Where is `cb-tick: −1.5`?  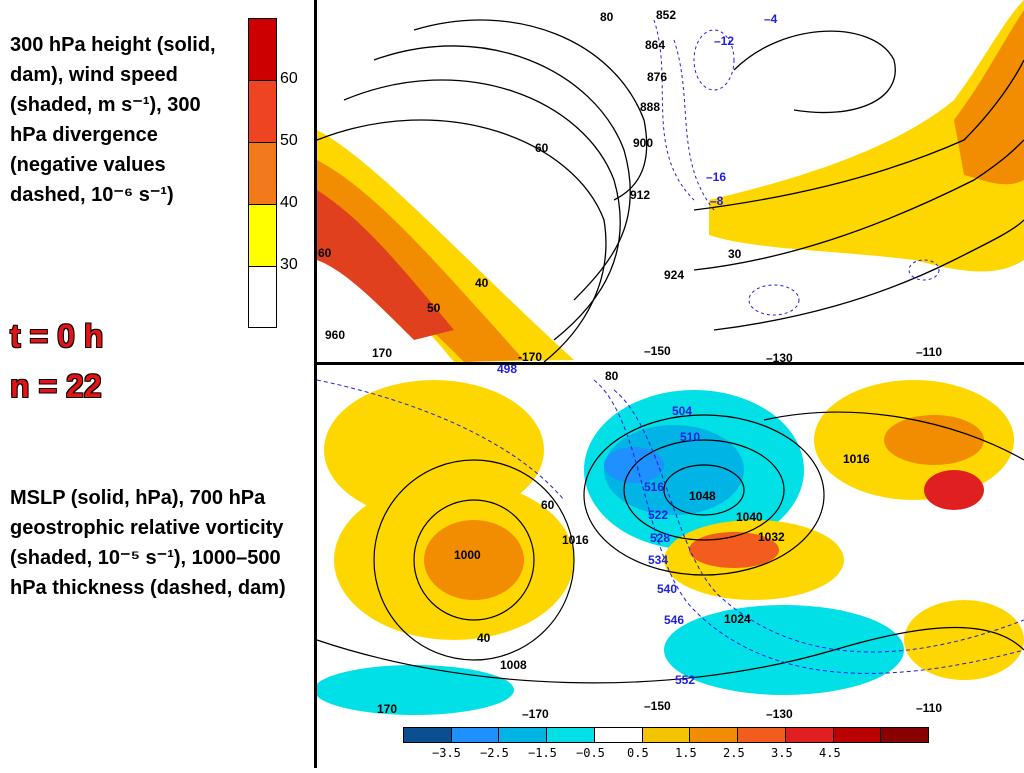
cb-tick: −1.5 is located at coordinates (542, 753).